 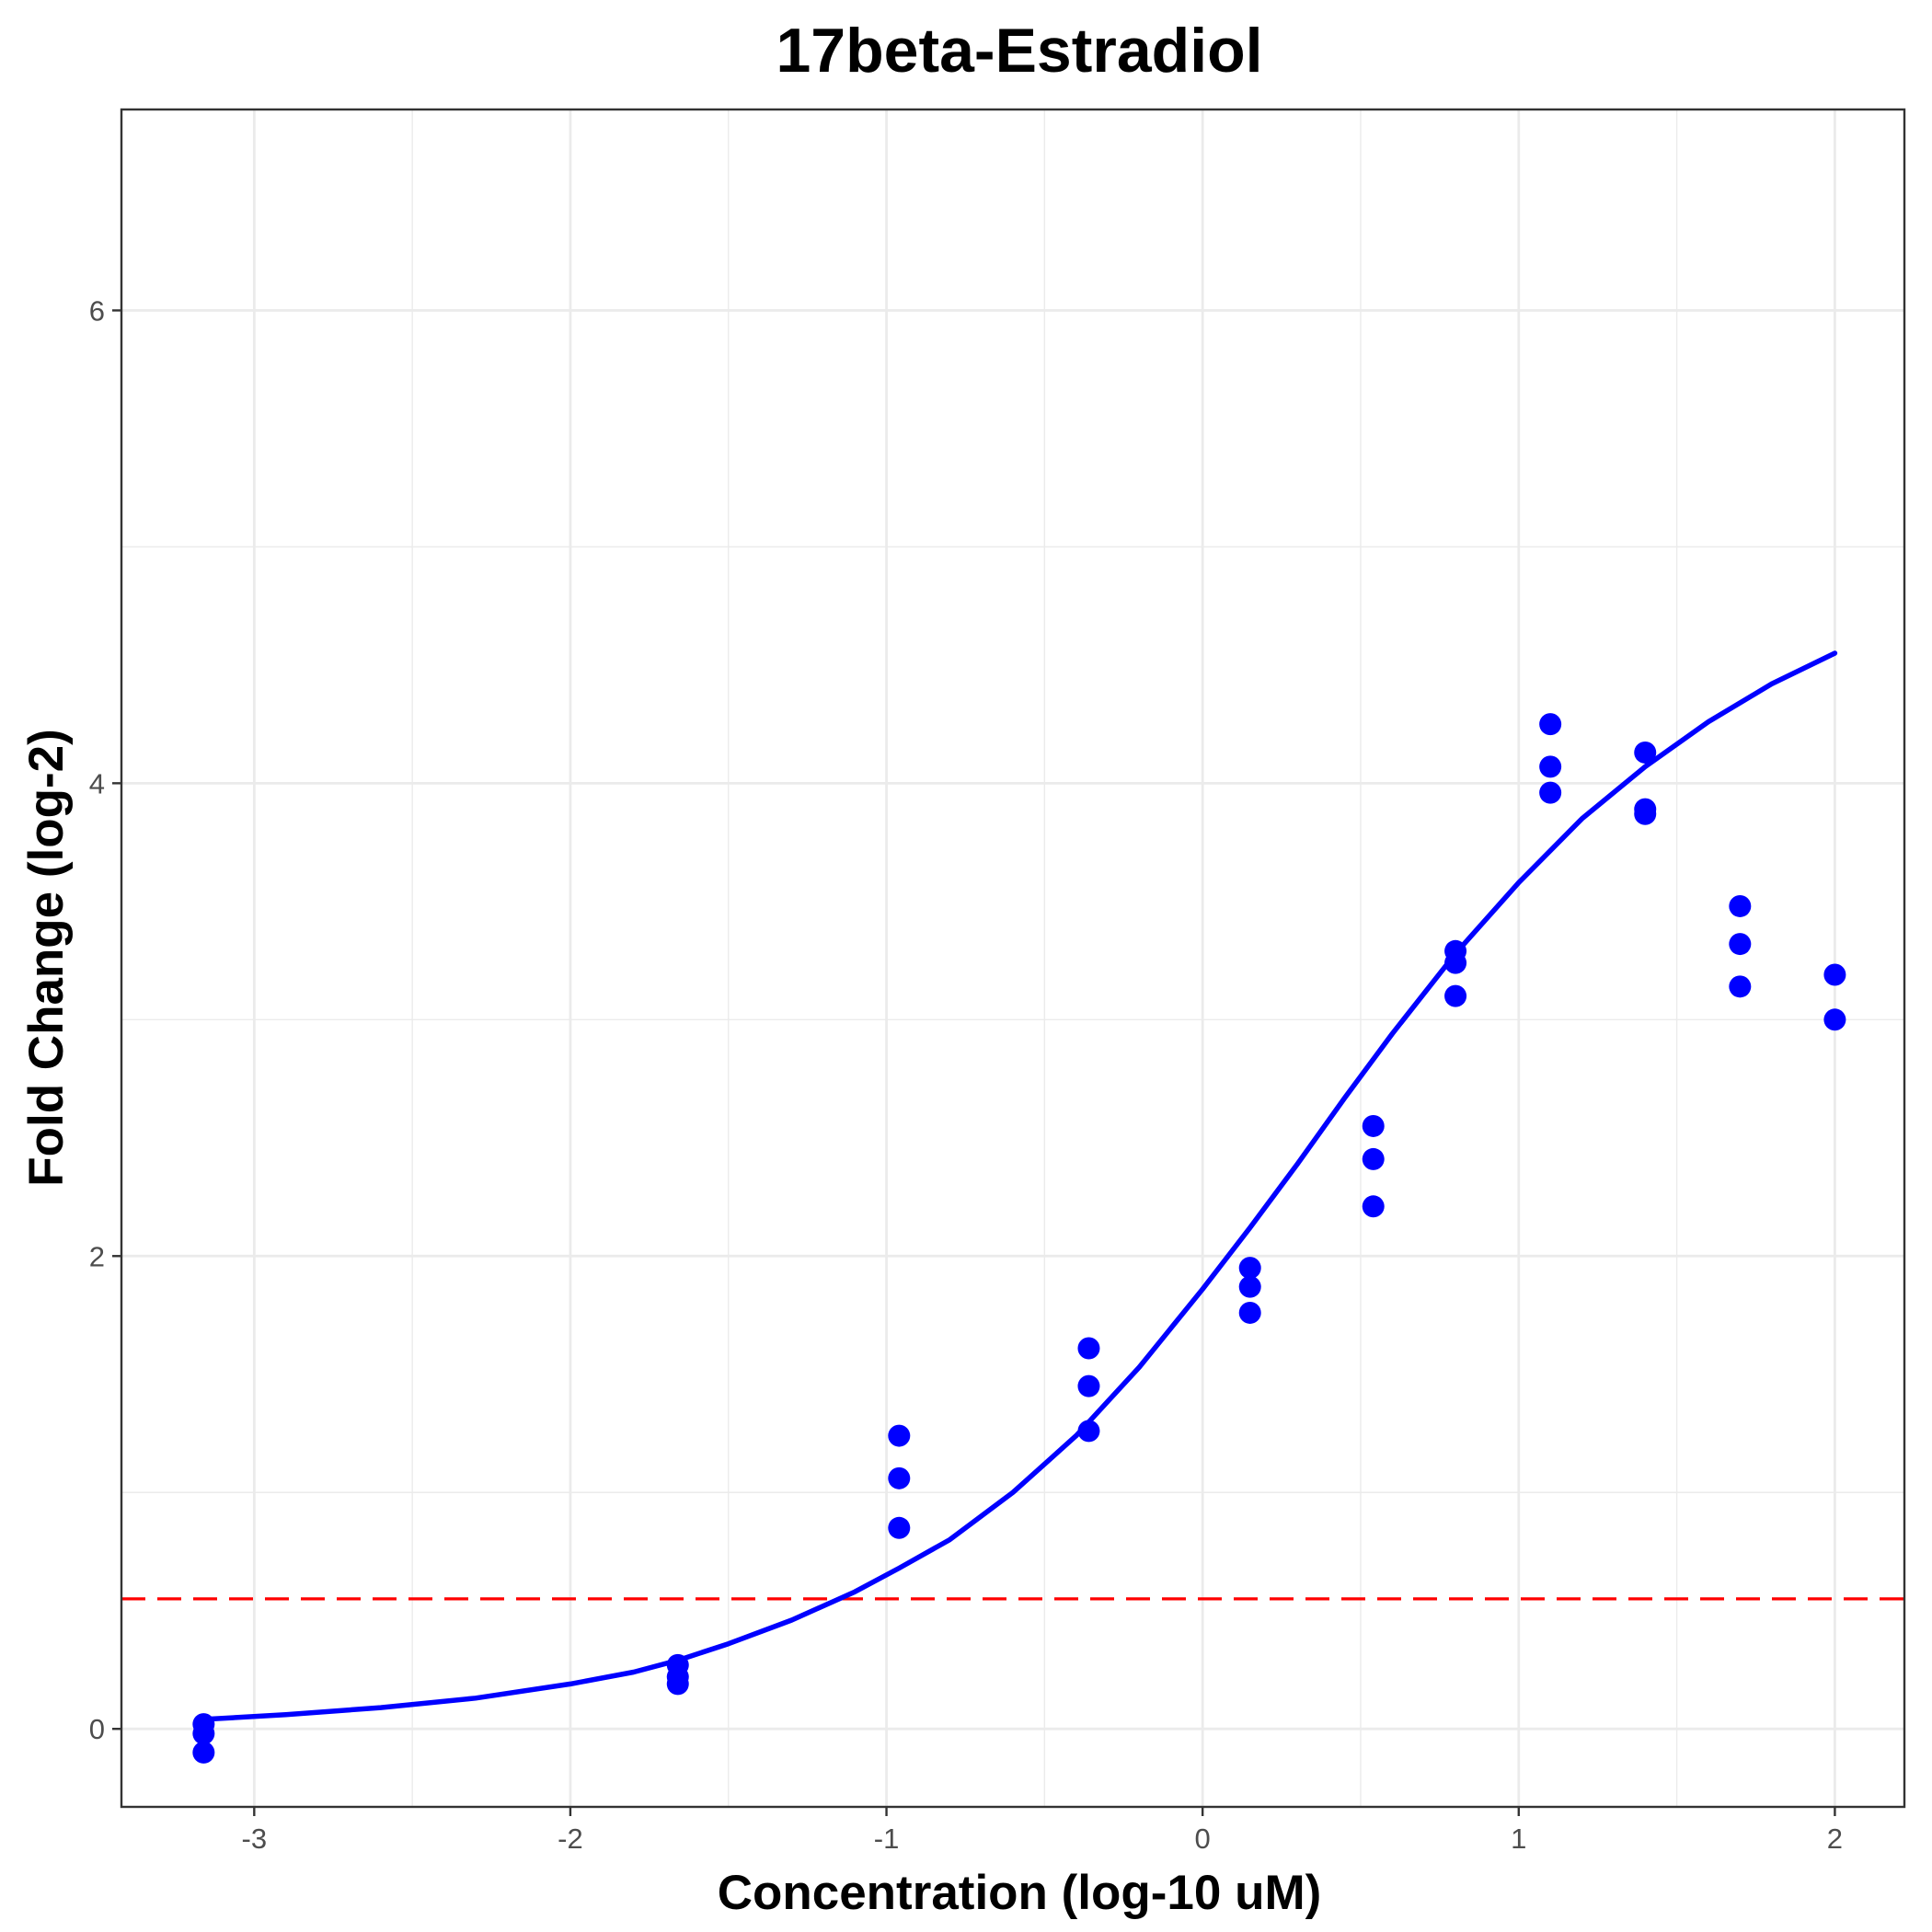 I want to click on y-tick-label-0: 0, so click(x=97, y=1729).